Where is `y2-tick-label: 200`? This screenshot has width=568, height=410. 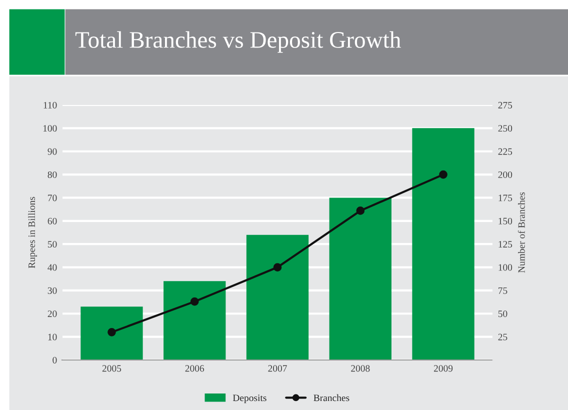
y2-tick-label: 200 is located at coordinates (505, 174).